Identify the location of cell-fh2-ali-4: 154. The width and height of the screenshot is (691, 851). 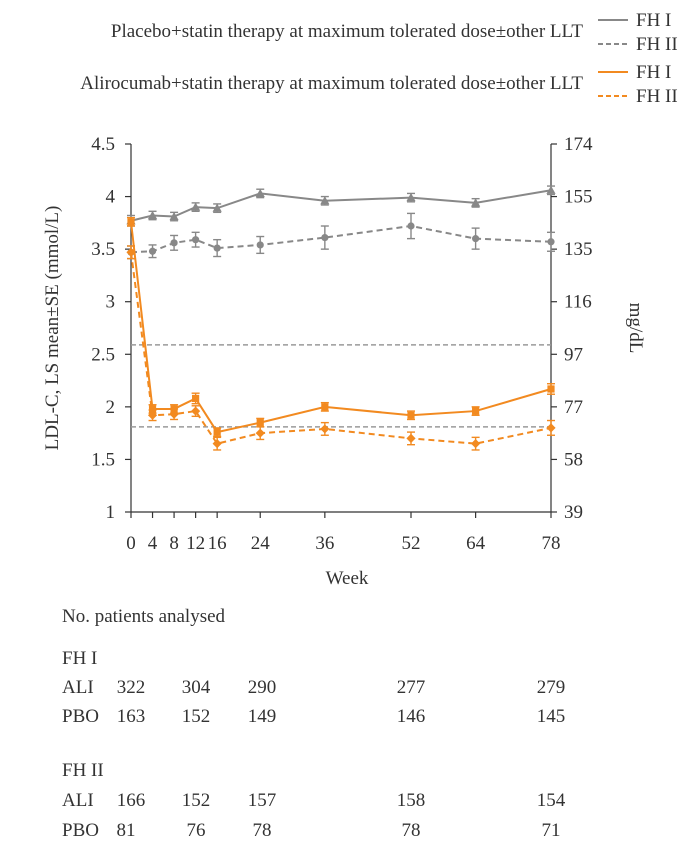
(551, 800).